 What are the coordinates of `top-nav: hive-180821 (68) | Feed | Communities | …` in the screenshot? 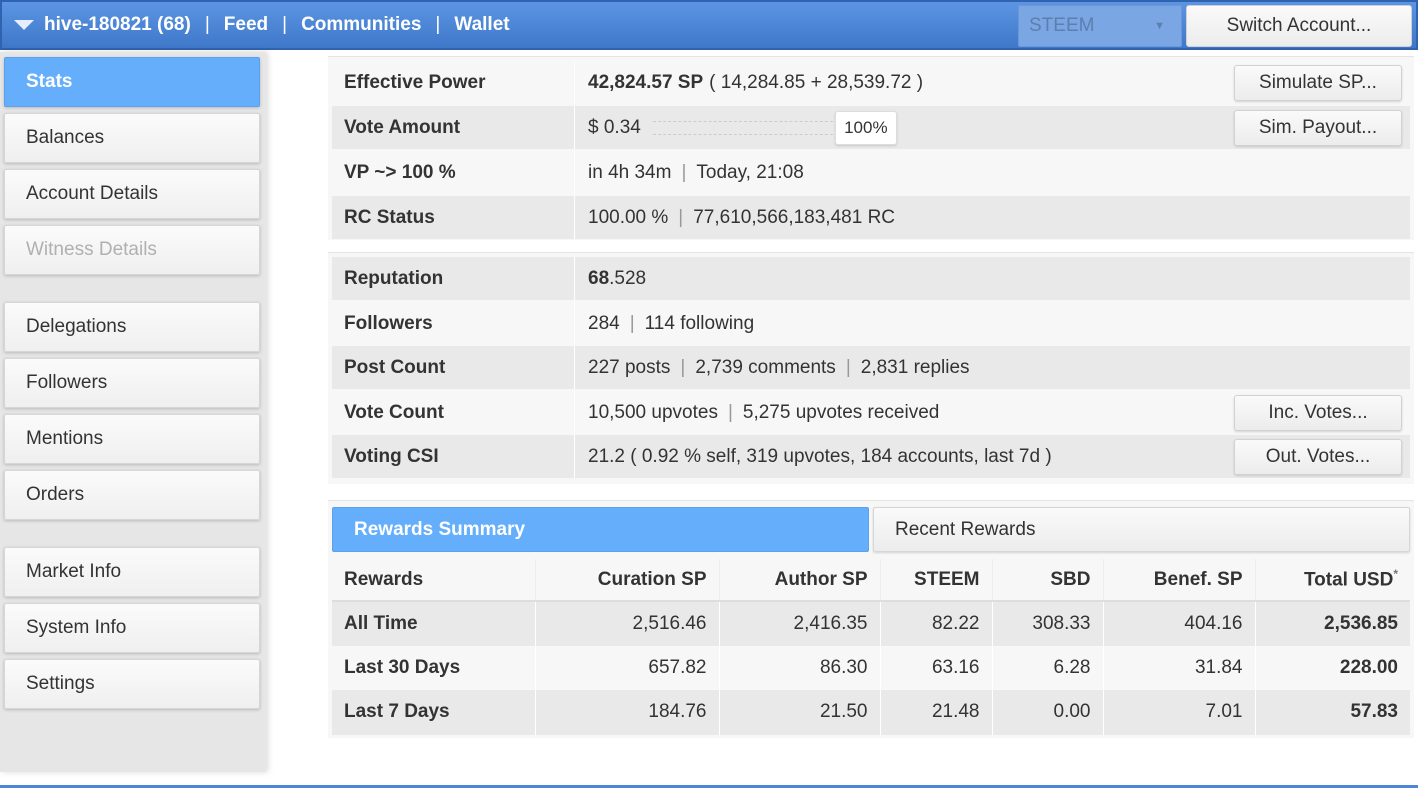 It's located at (277, 25).